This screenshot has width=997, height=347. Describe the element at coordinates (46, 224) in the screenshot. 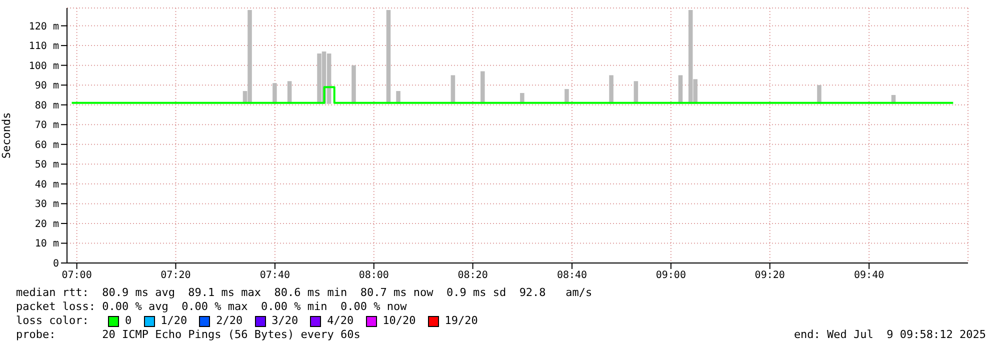

I see `y-tick-label: 20 m` at that location.